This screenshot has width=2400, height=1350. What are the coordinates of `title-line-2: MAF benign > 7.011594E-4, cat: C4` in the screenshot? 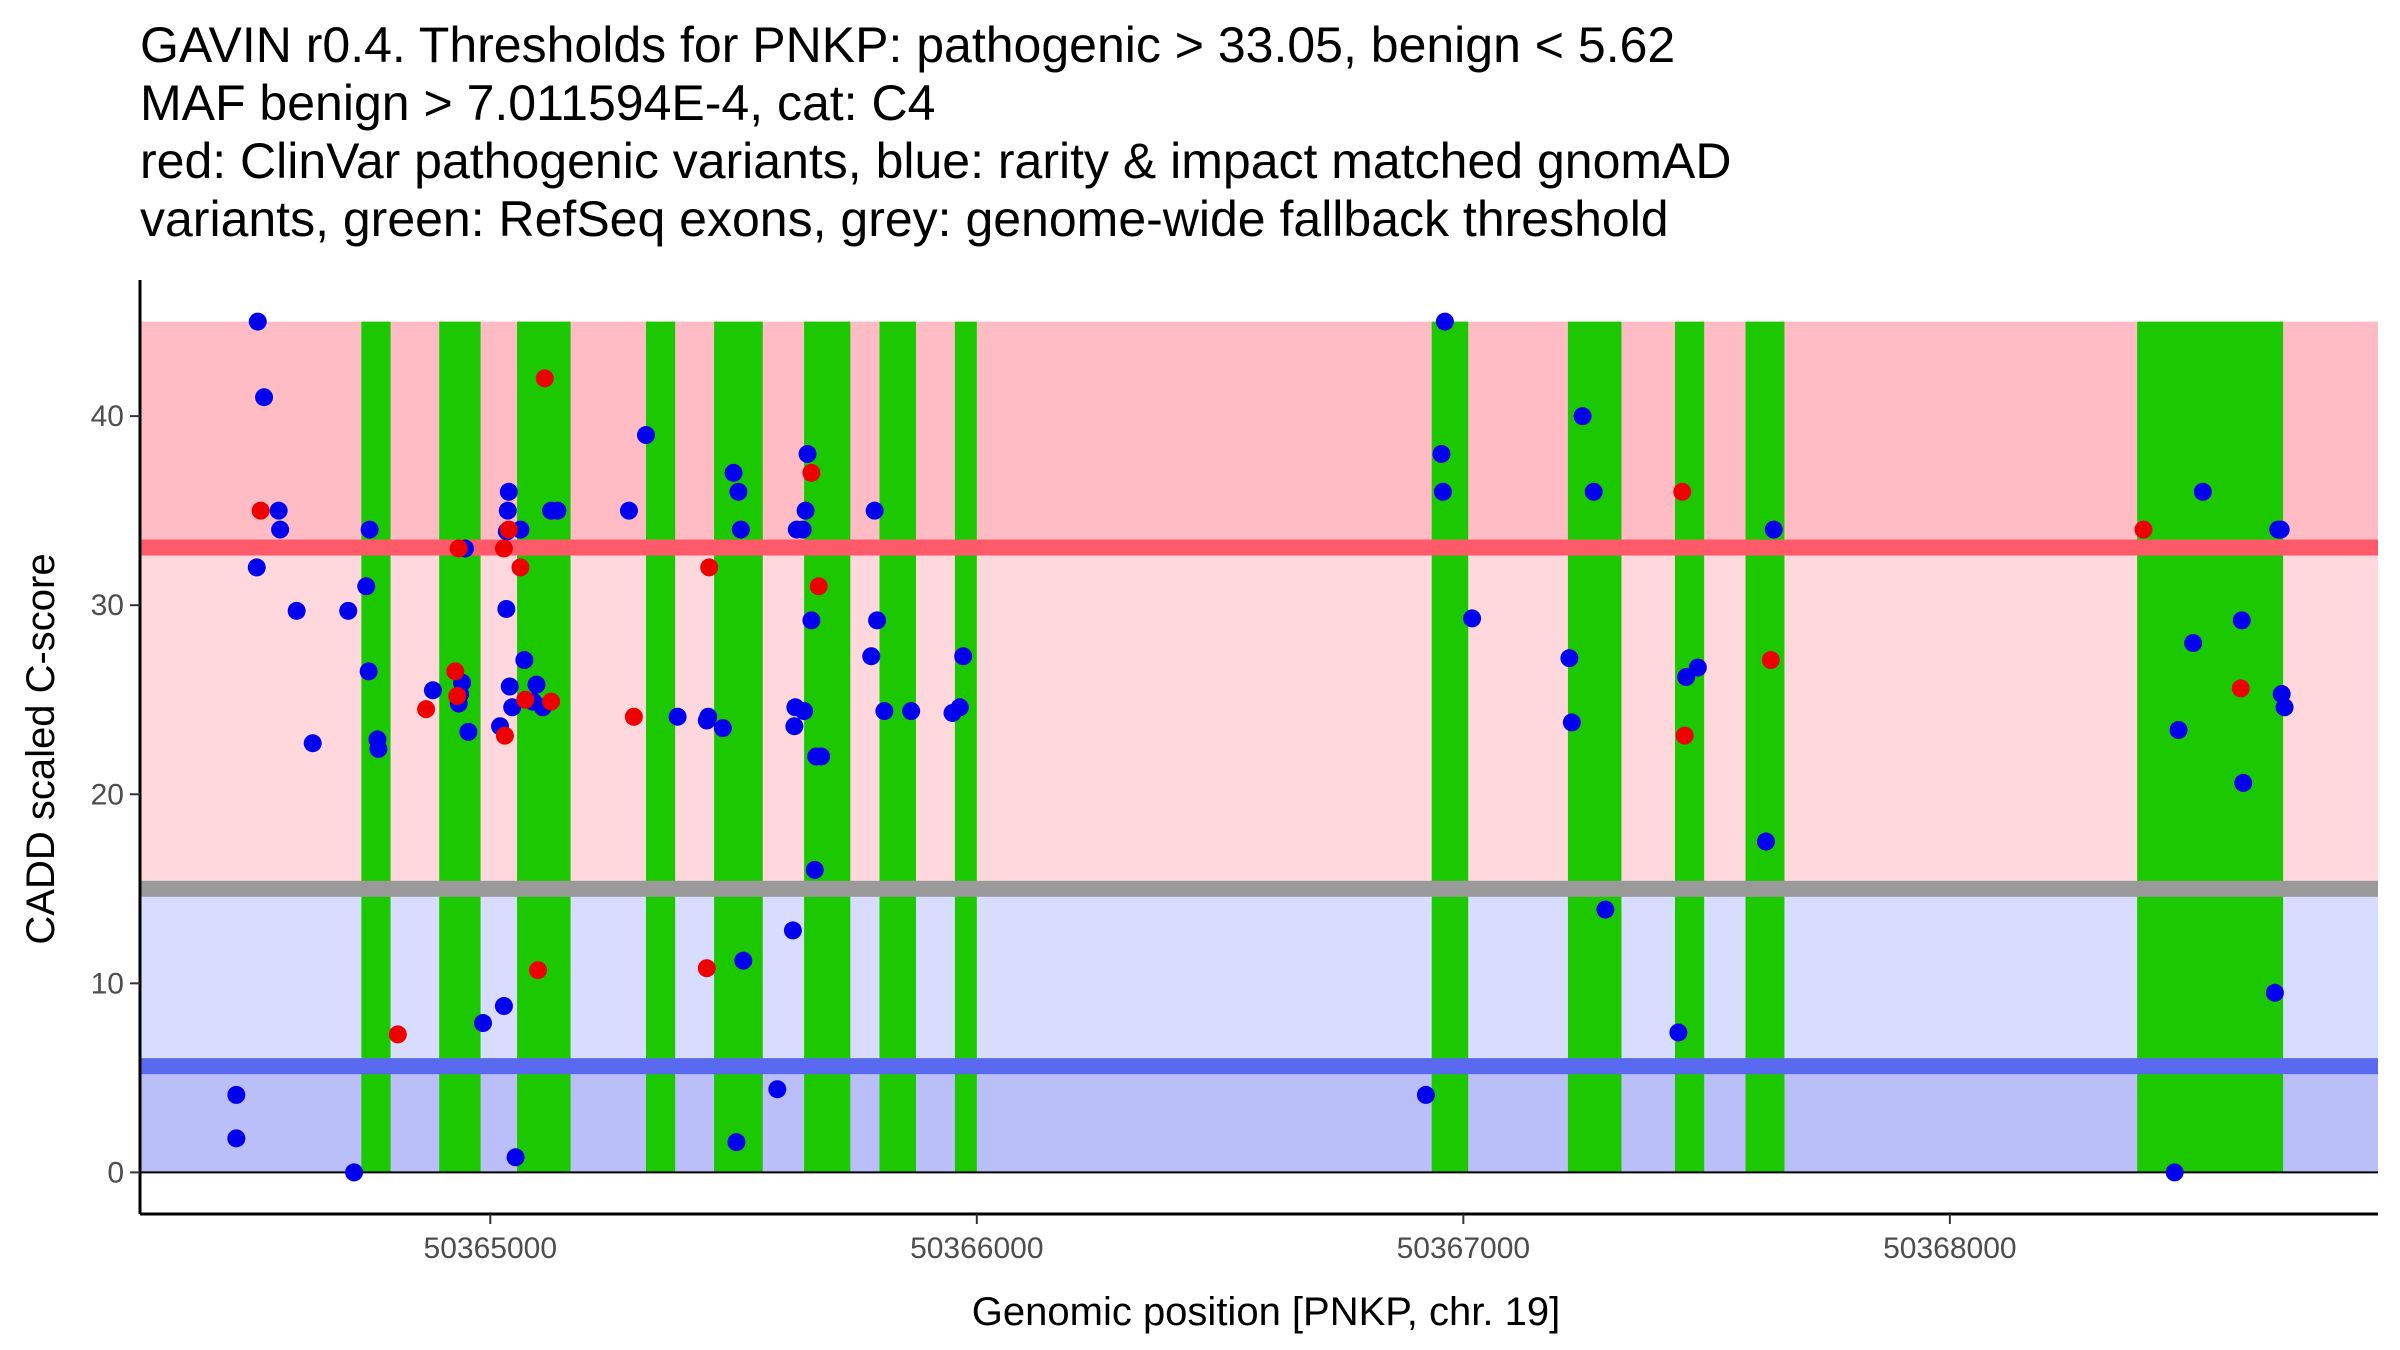 It's located at (538, 103).